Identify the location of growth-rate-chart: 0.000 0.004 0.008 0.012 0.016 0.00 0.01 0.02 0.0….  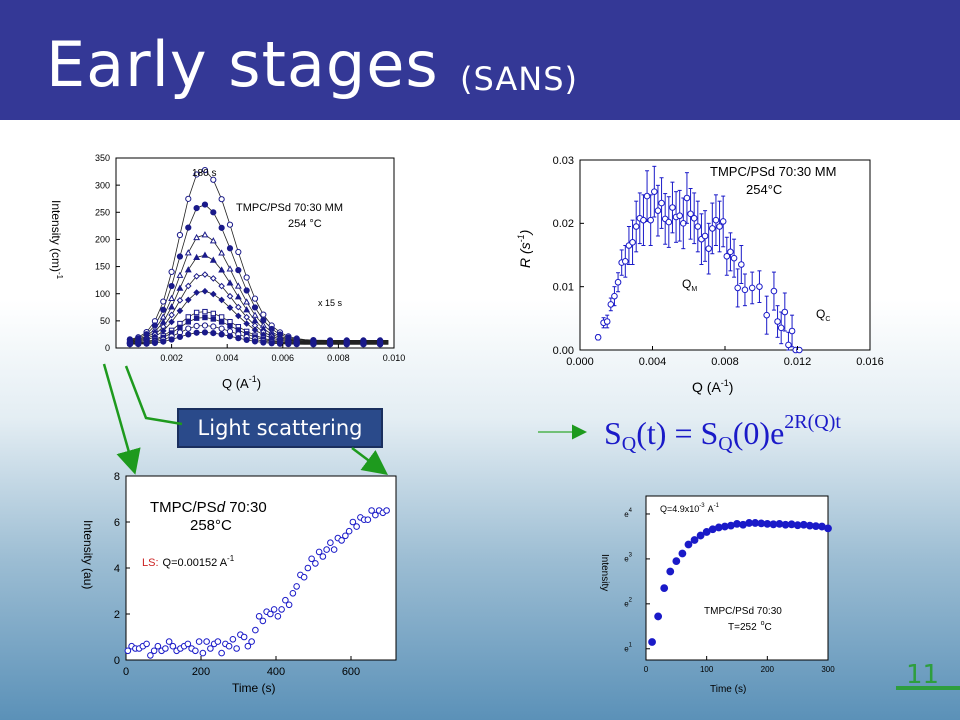
(700, 275).